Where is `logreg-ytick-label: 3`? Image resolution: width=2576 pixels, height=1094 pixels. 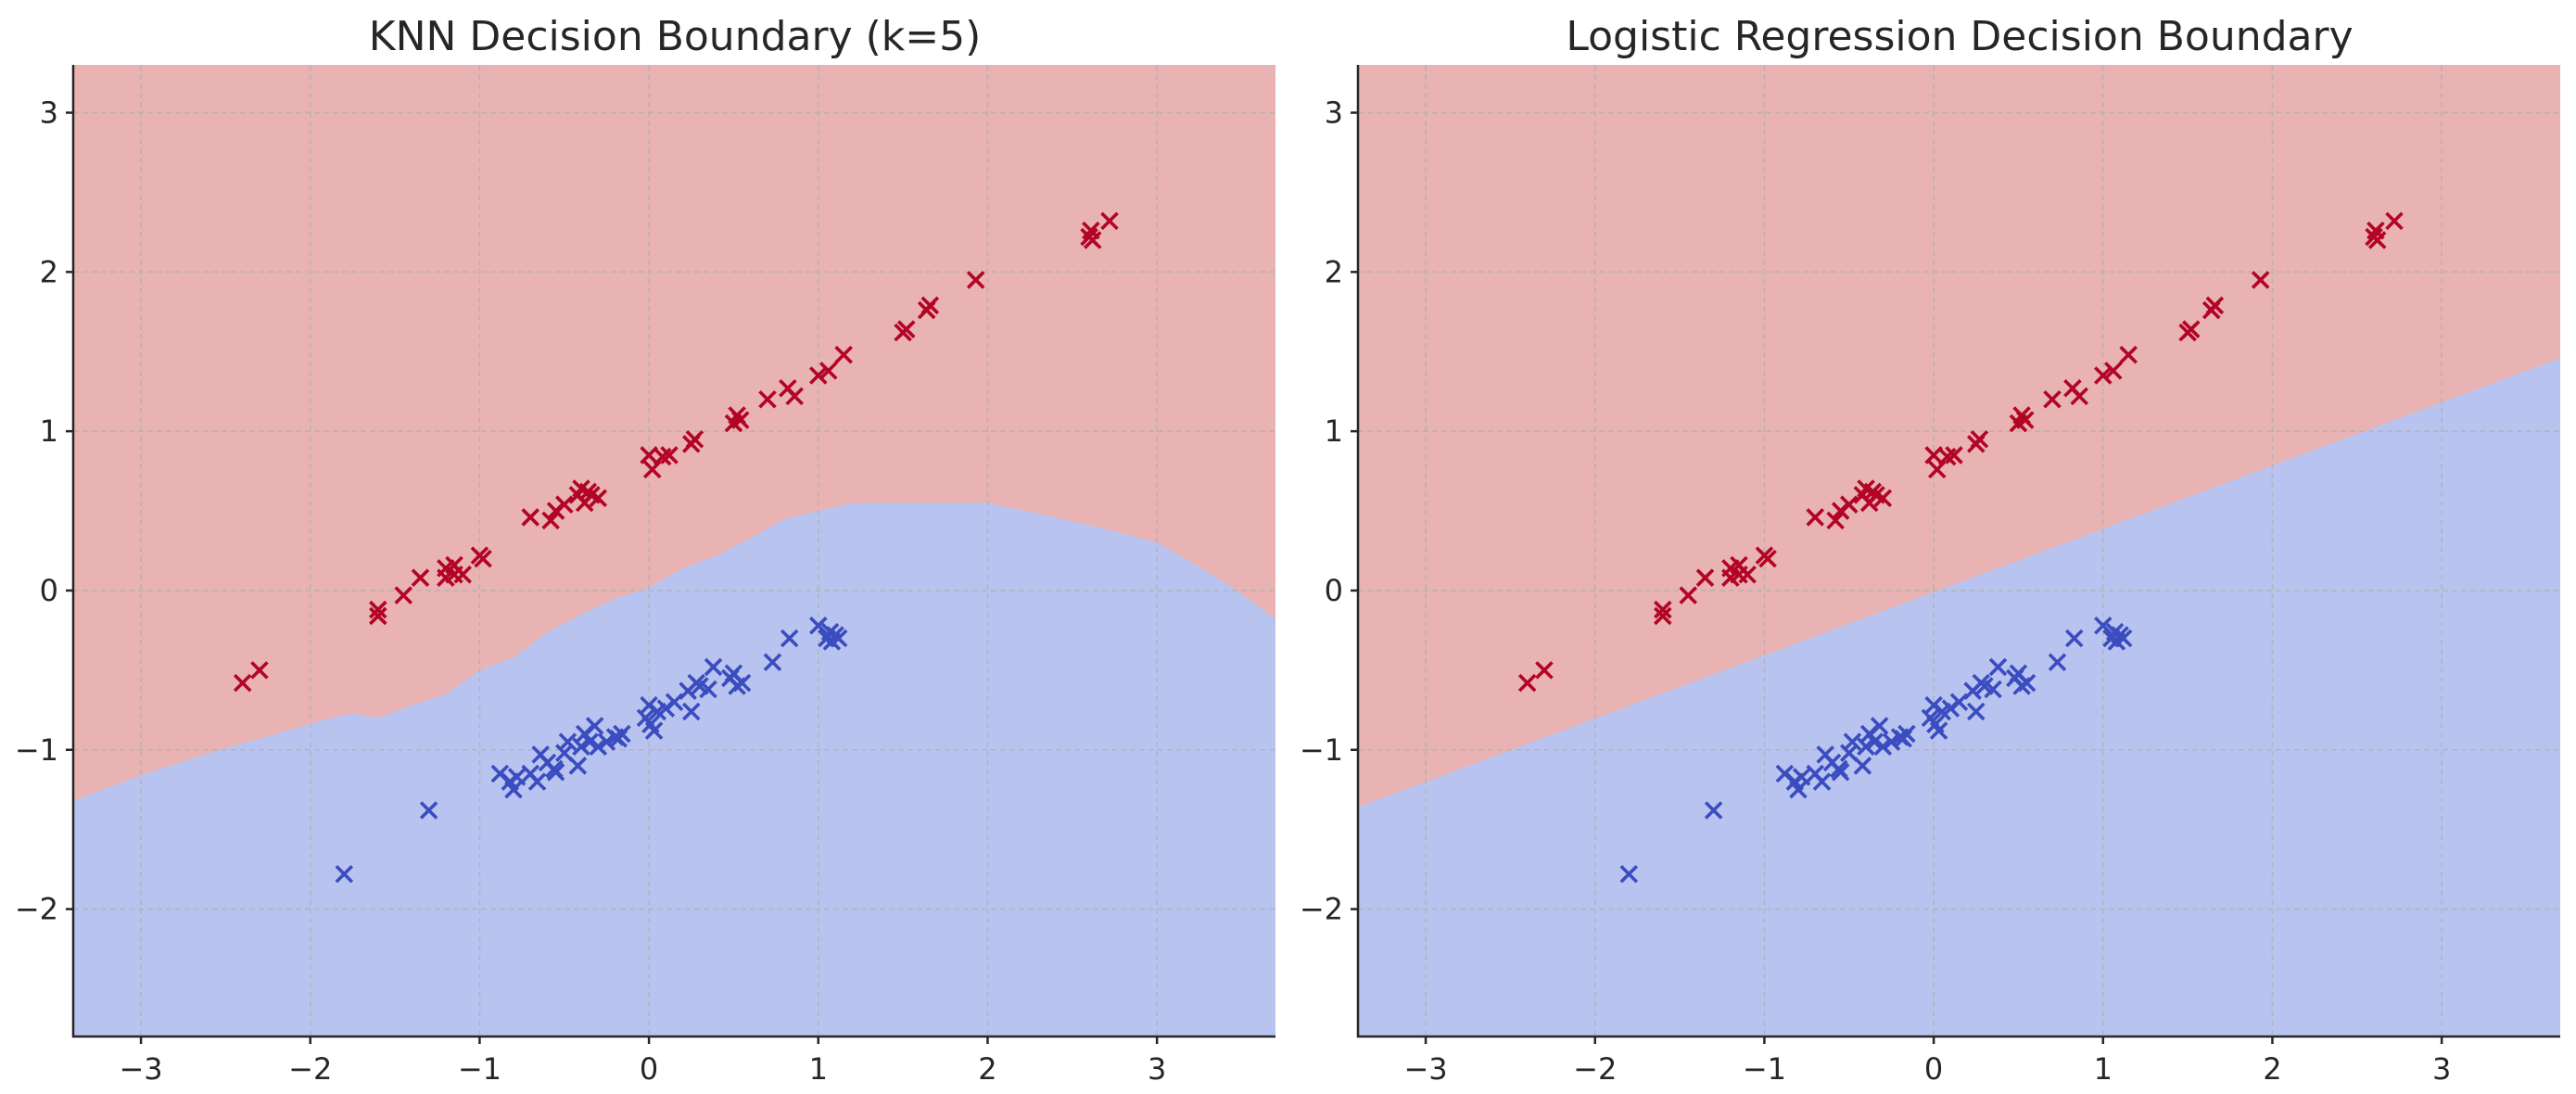
logreg-ytick-label: 3 is located at coordinates (1334, 113).